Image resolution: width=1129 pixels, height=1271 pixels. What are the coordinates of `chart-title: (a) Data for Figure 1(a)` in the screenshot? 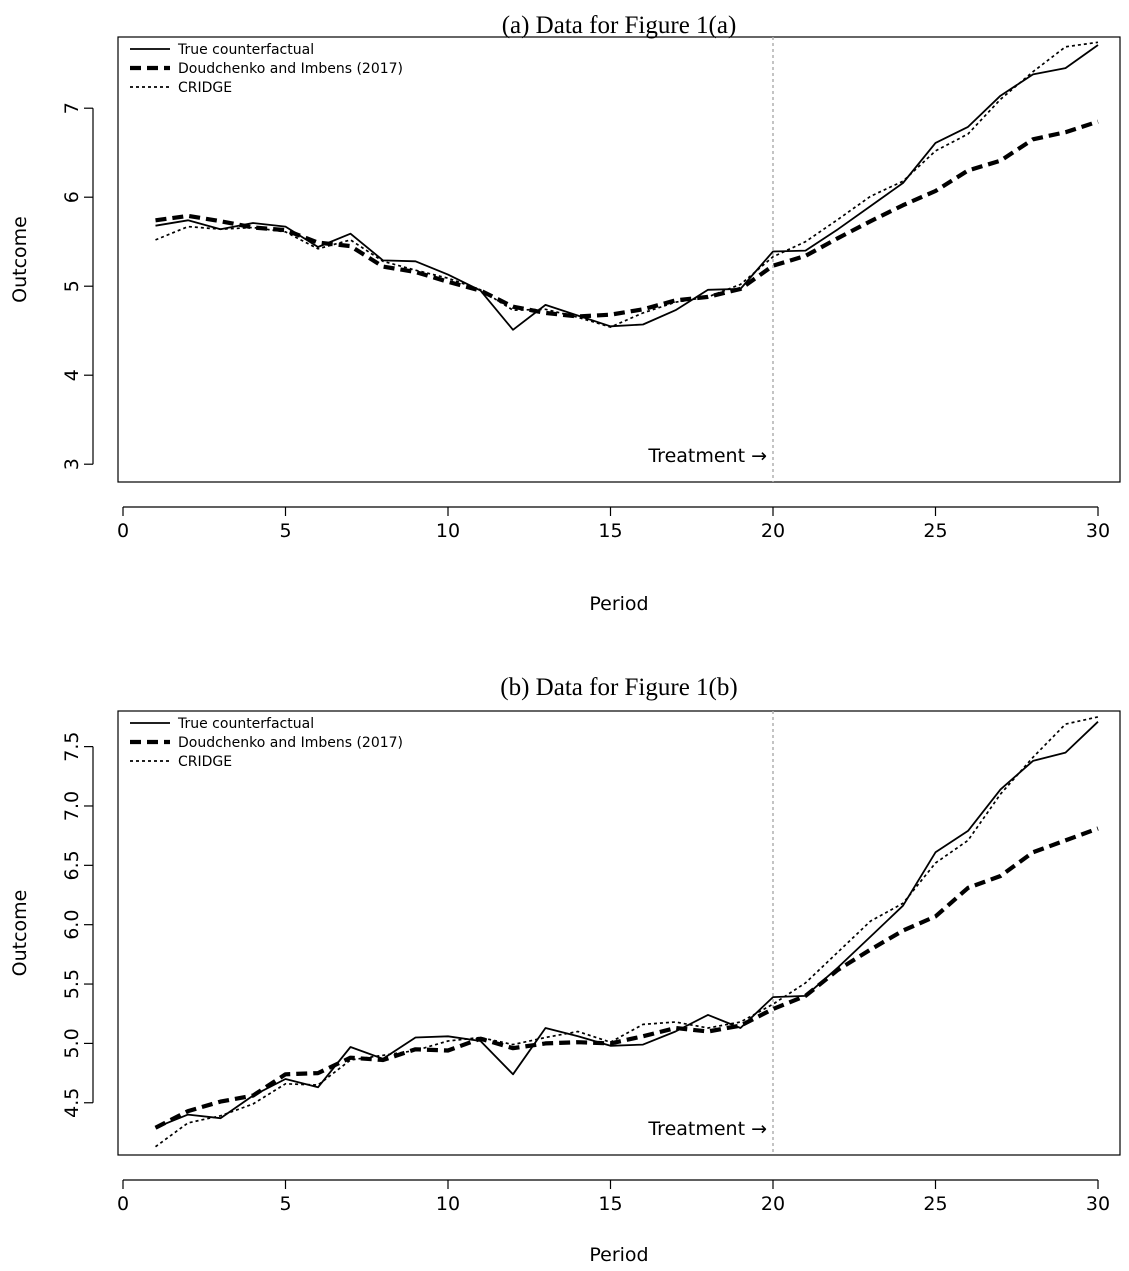 It's located at (619, 25).